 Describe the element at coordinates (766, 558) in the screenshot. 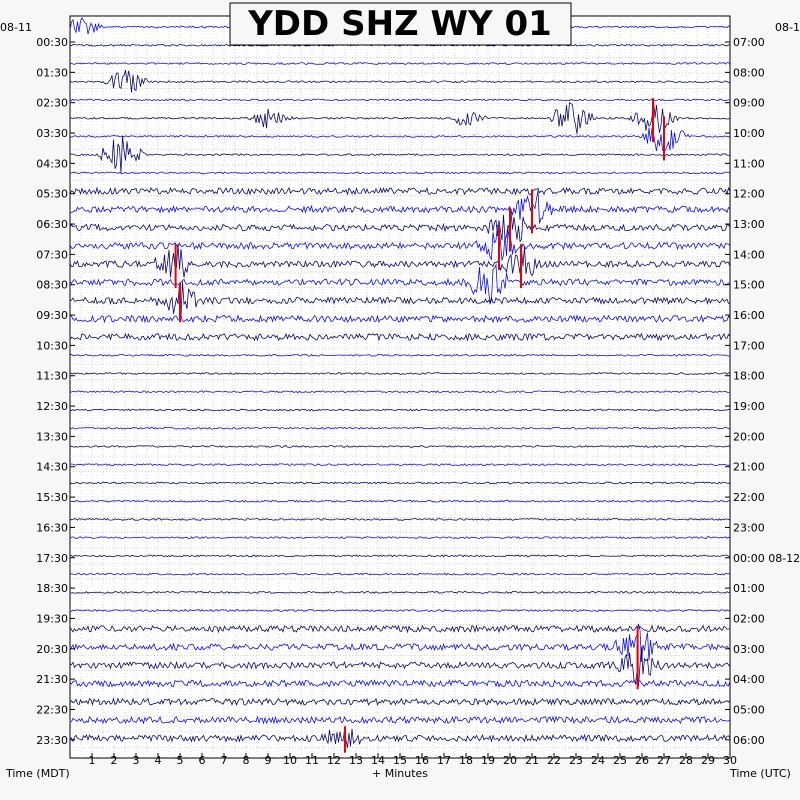

I see `right-hour-label: 00:00 08-12` at that location.